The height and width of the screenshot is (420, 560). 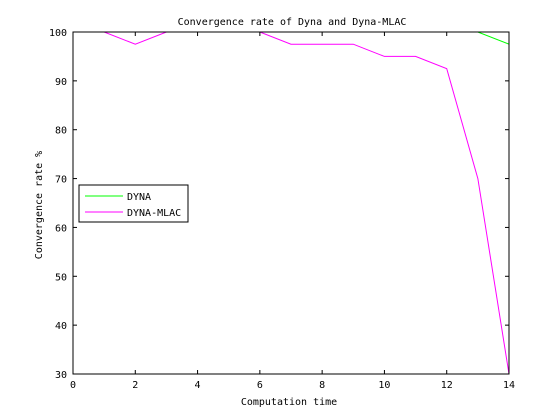 I want to click on x-tick-label: 14, so click(x=509, y=385).